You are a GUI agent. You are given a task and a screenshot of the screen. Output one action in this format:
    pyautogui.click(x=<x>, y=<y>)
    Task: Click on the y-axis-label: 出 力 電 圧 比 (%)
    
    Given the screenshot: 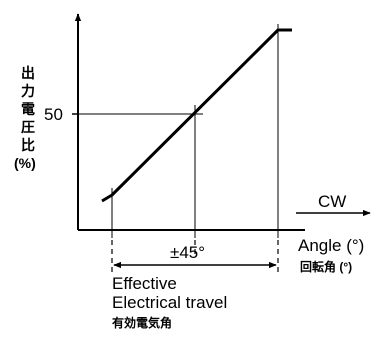 What is the action you would take?
    pyautogui.click(x=25, y=118)
    